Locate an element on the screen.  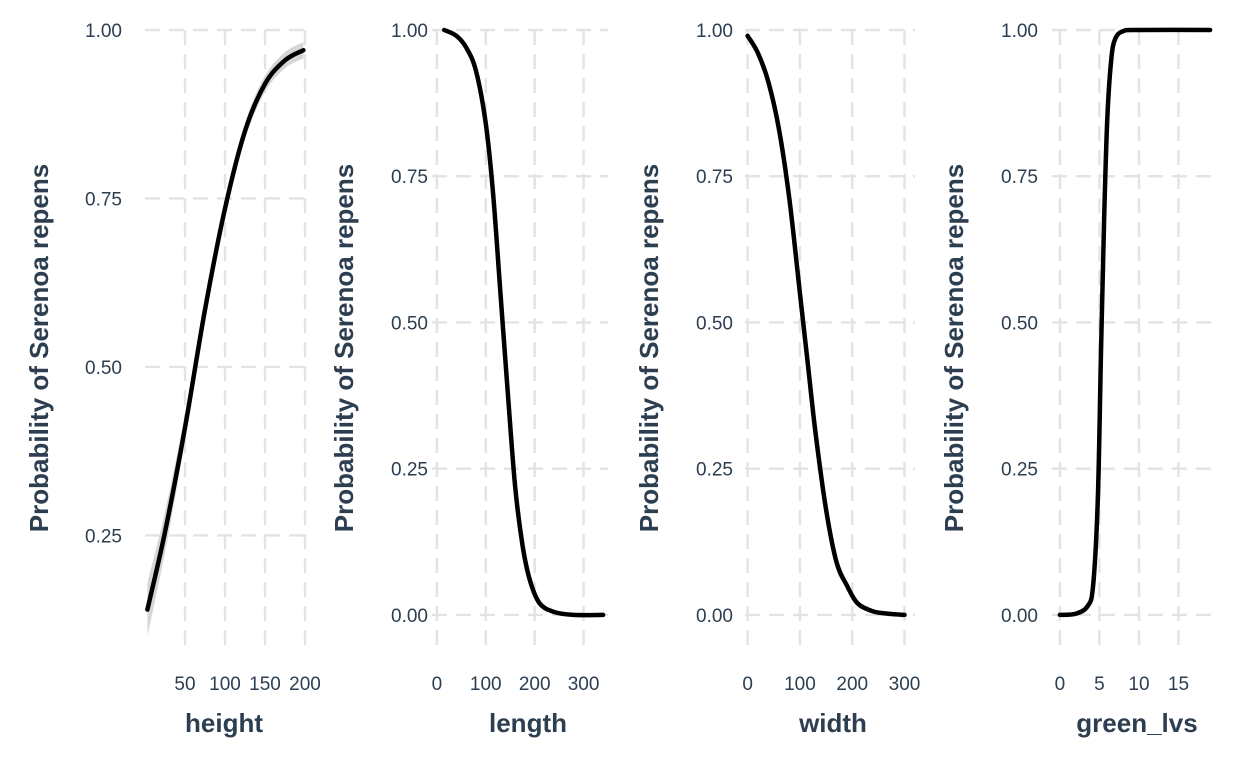
x-axis-label: width is located at coordinates (832, 723).